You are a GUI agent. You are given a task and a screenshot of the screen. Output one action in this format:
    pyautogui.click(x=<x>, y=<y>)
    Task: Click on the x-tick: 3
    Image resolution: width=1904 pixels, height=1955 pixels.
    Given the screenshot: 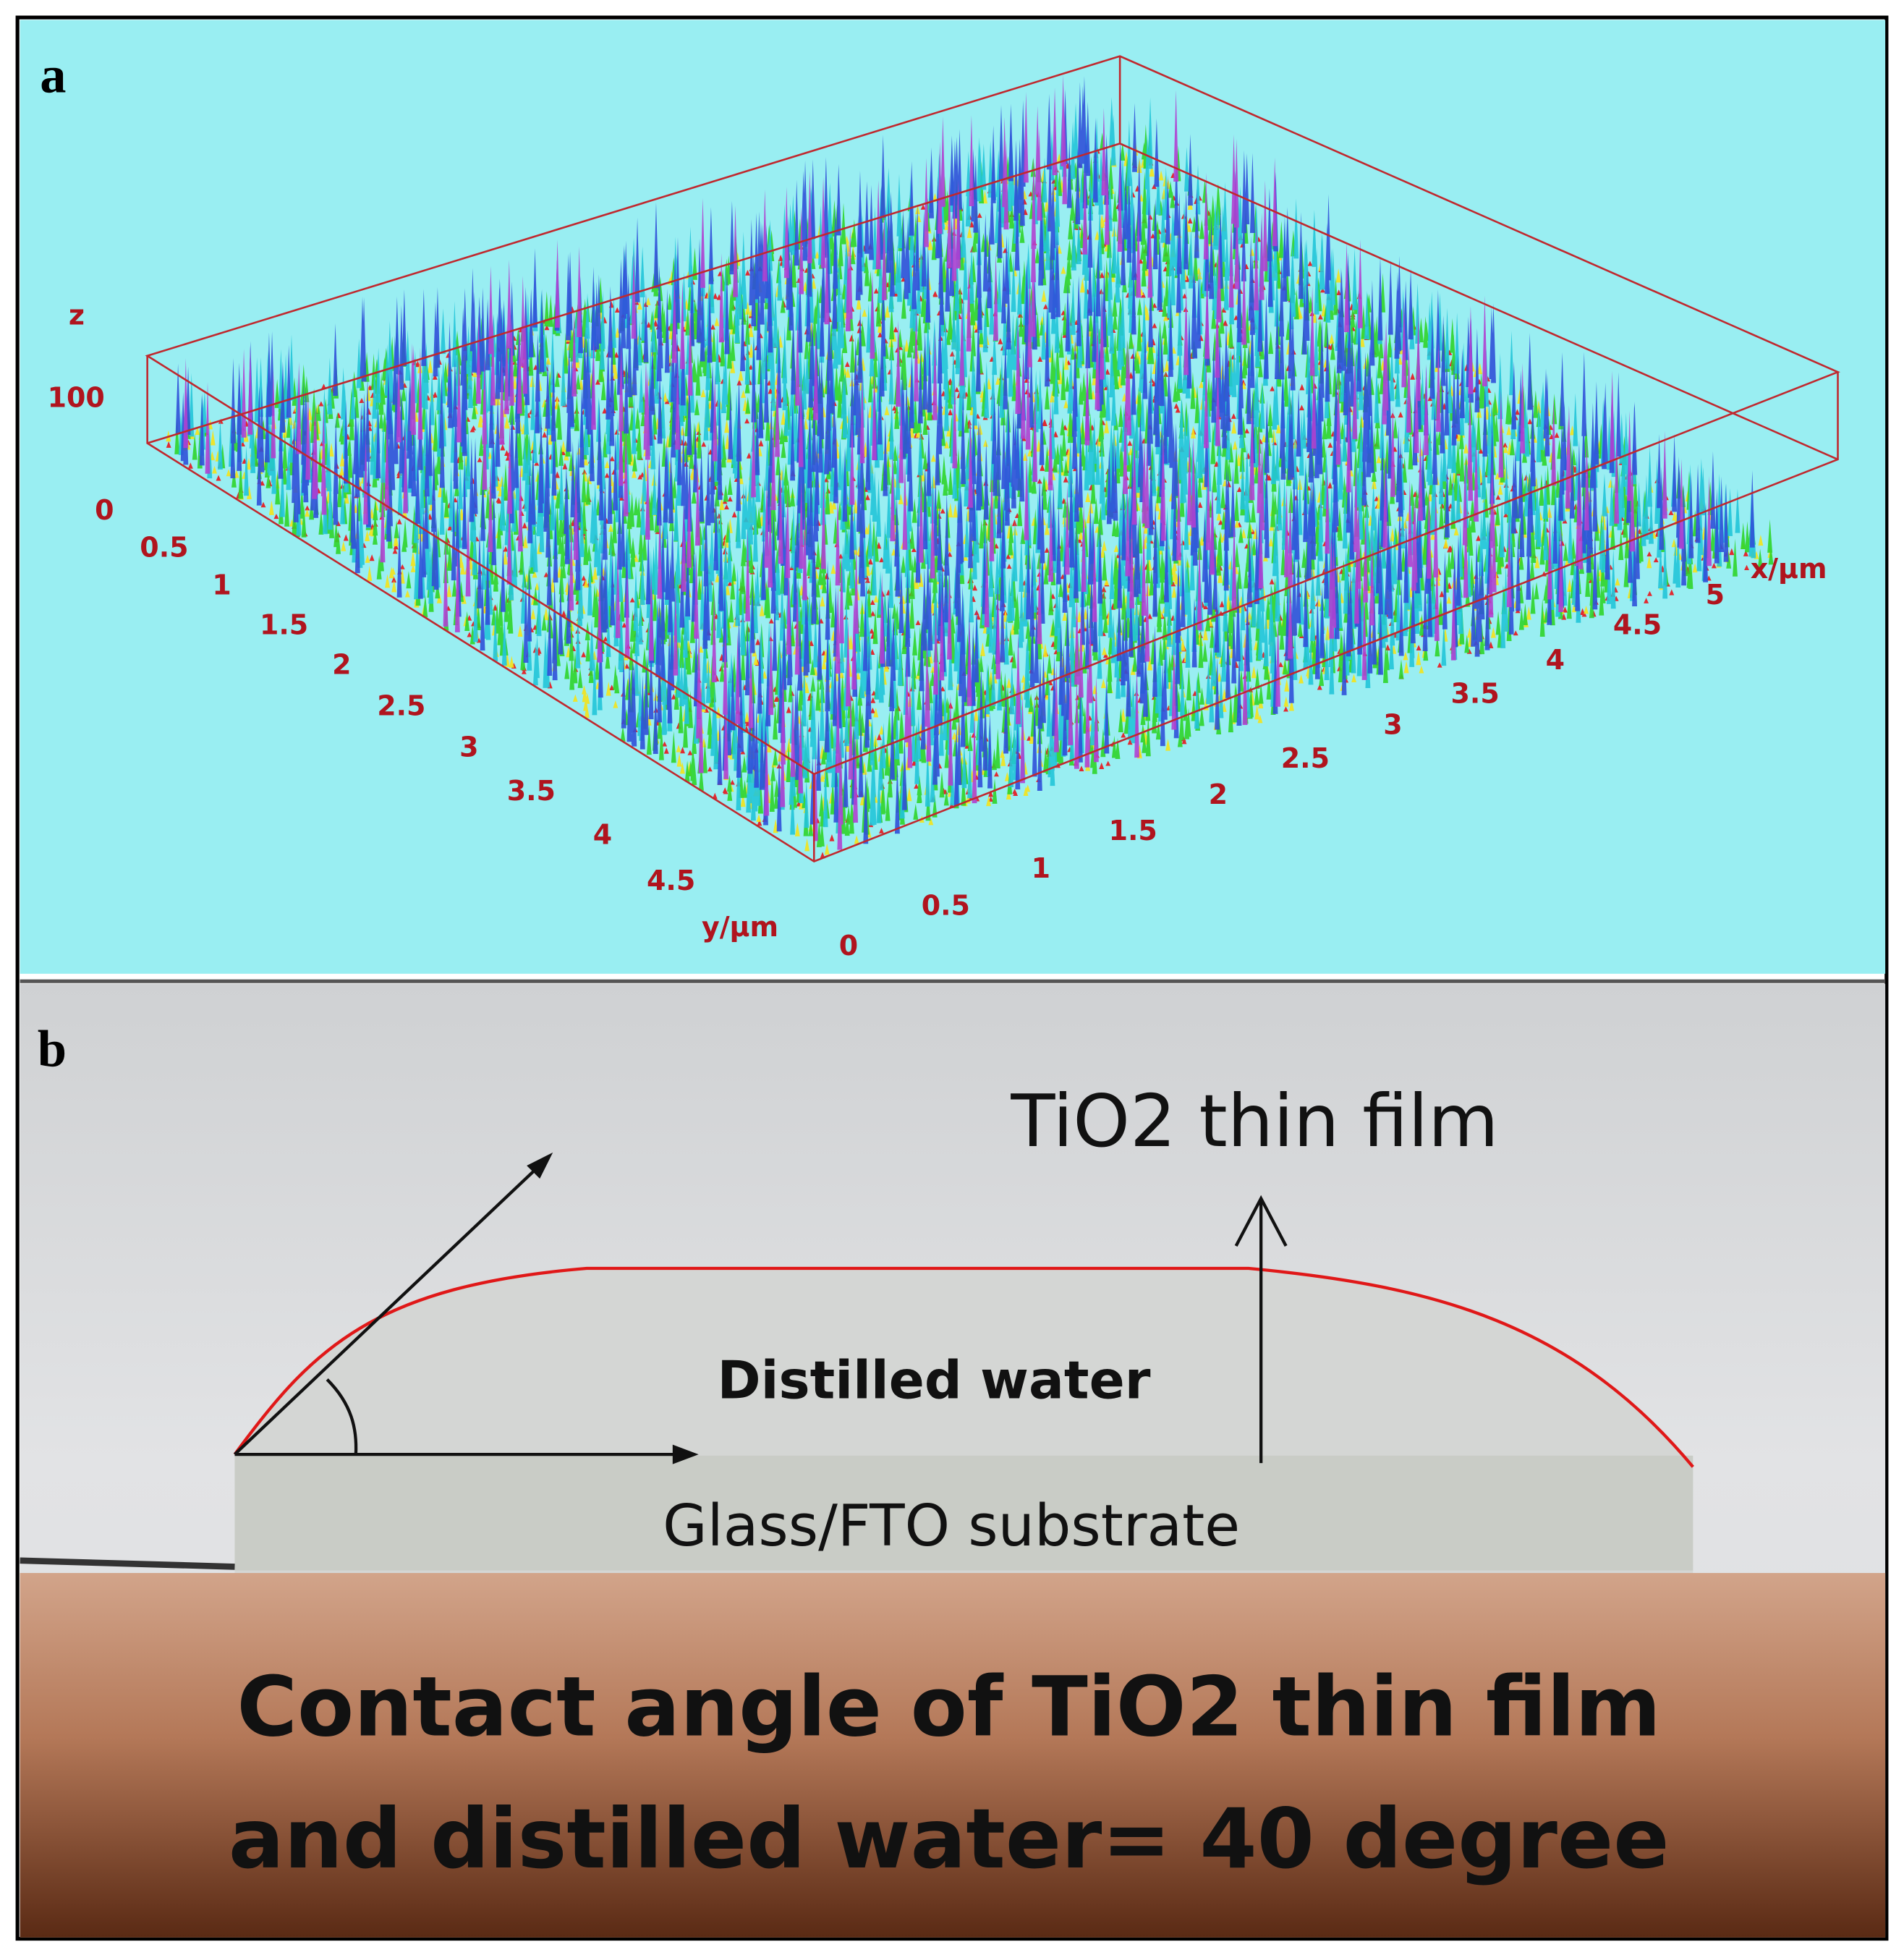 What is the action you would take?
    pyautogui.click(x=1393, y=725)
    